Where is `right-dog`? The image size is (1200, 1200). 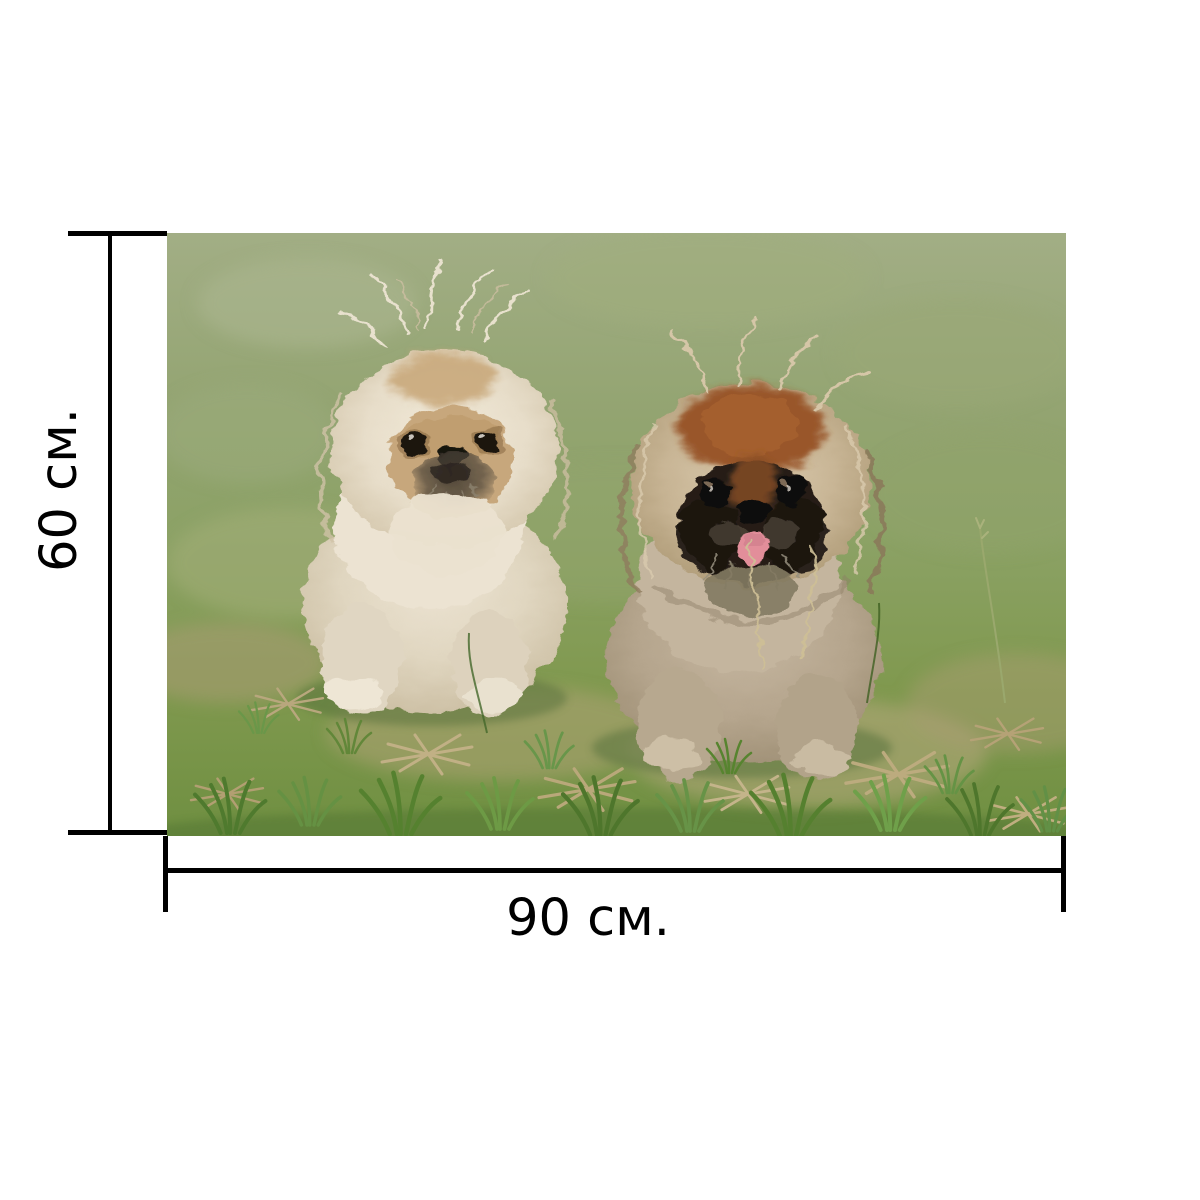 right-dog is located at coordinates (745, 548).